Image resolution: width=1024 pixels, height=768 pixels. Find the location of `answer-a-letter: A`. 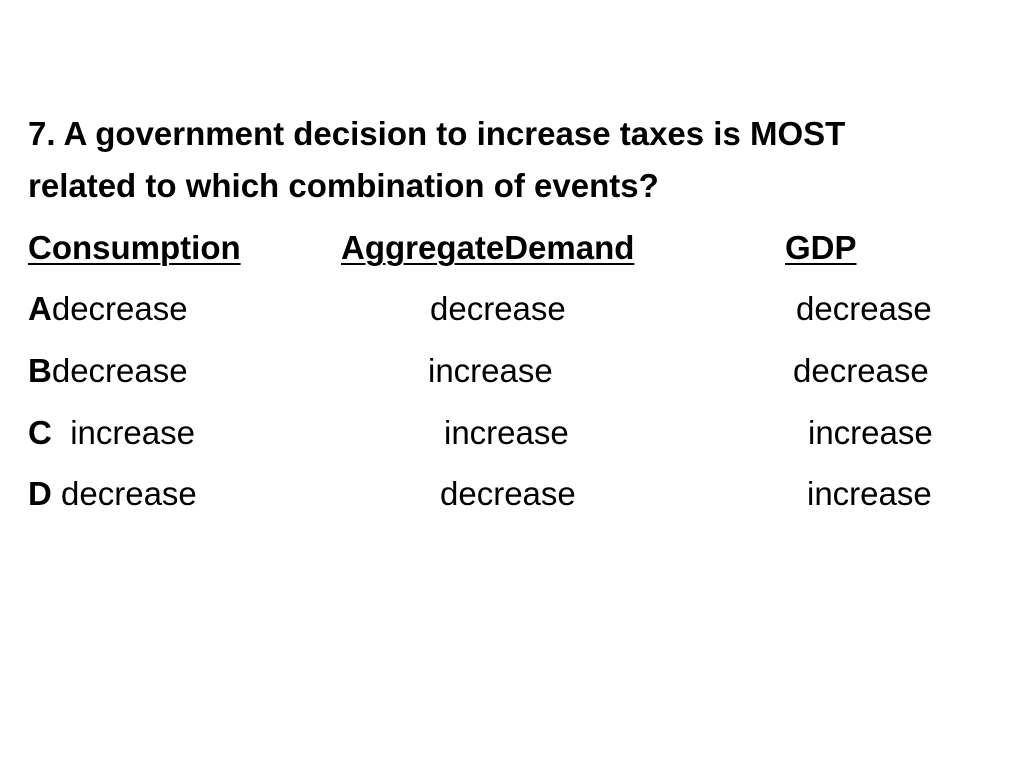

answer-a-letter: A is located at coordinates (40, 308).